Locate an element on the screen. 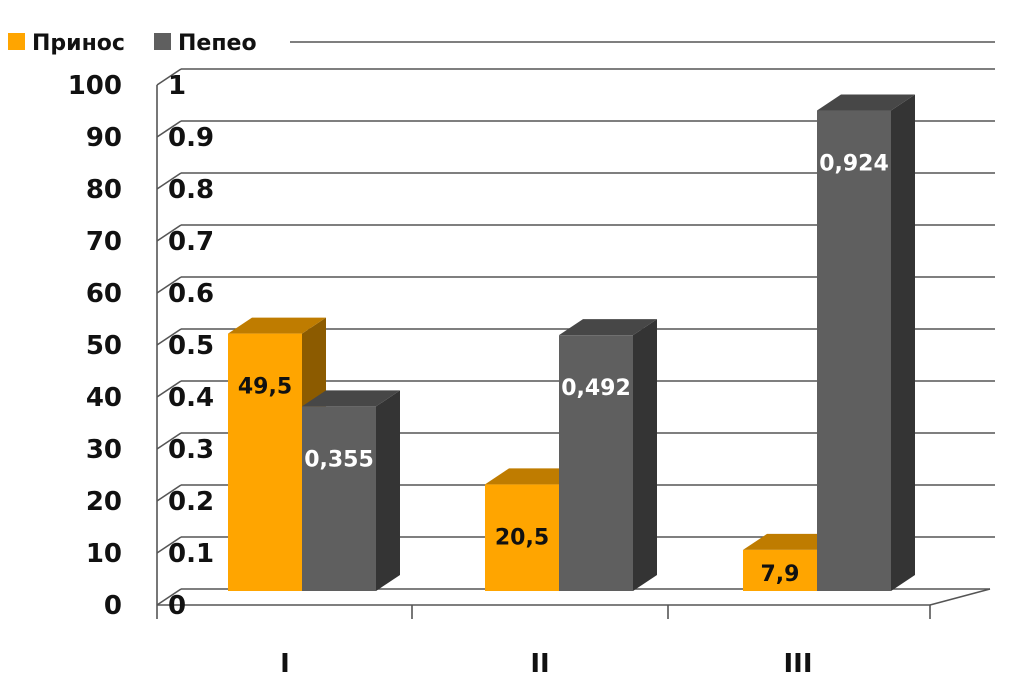  left-tick-label: 100 is located at coordinates (95, 86).